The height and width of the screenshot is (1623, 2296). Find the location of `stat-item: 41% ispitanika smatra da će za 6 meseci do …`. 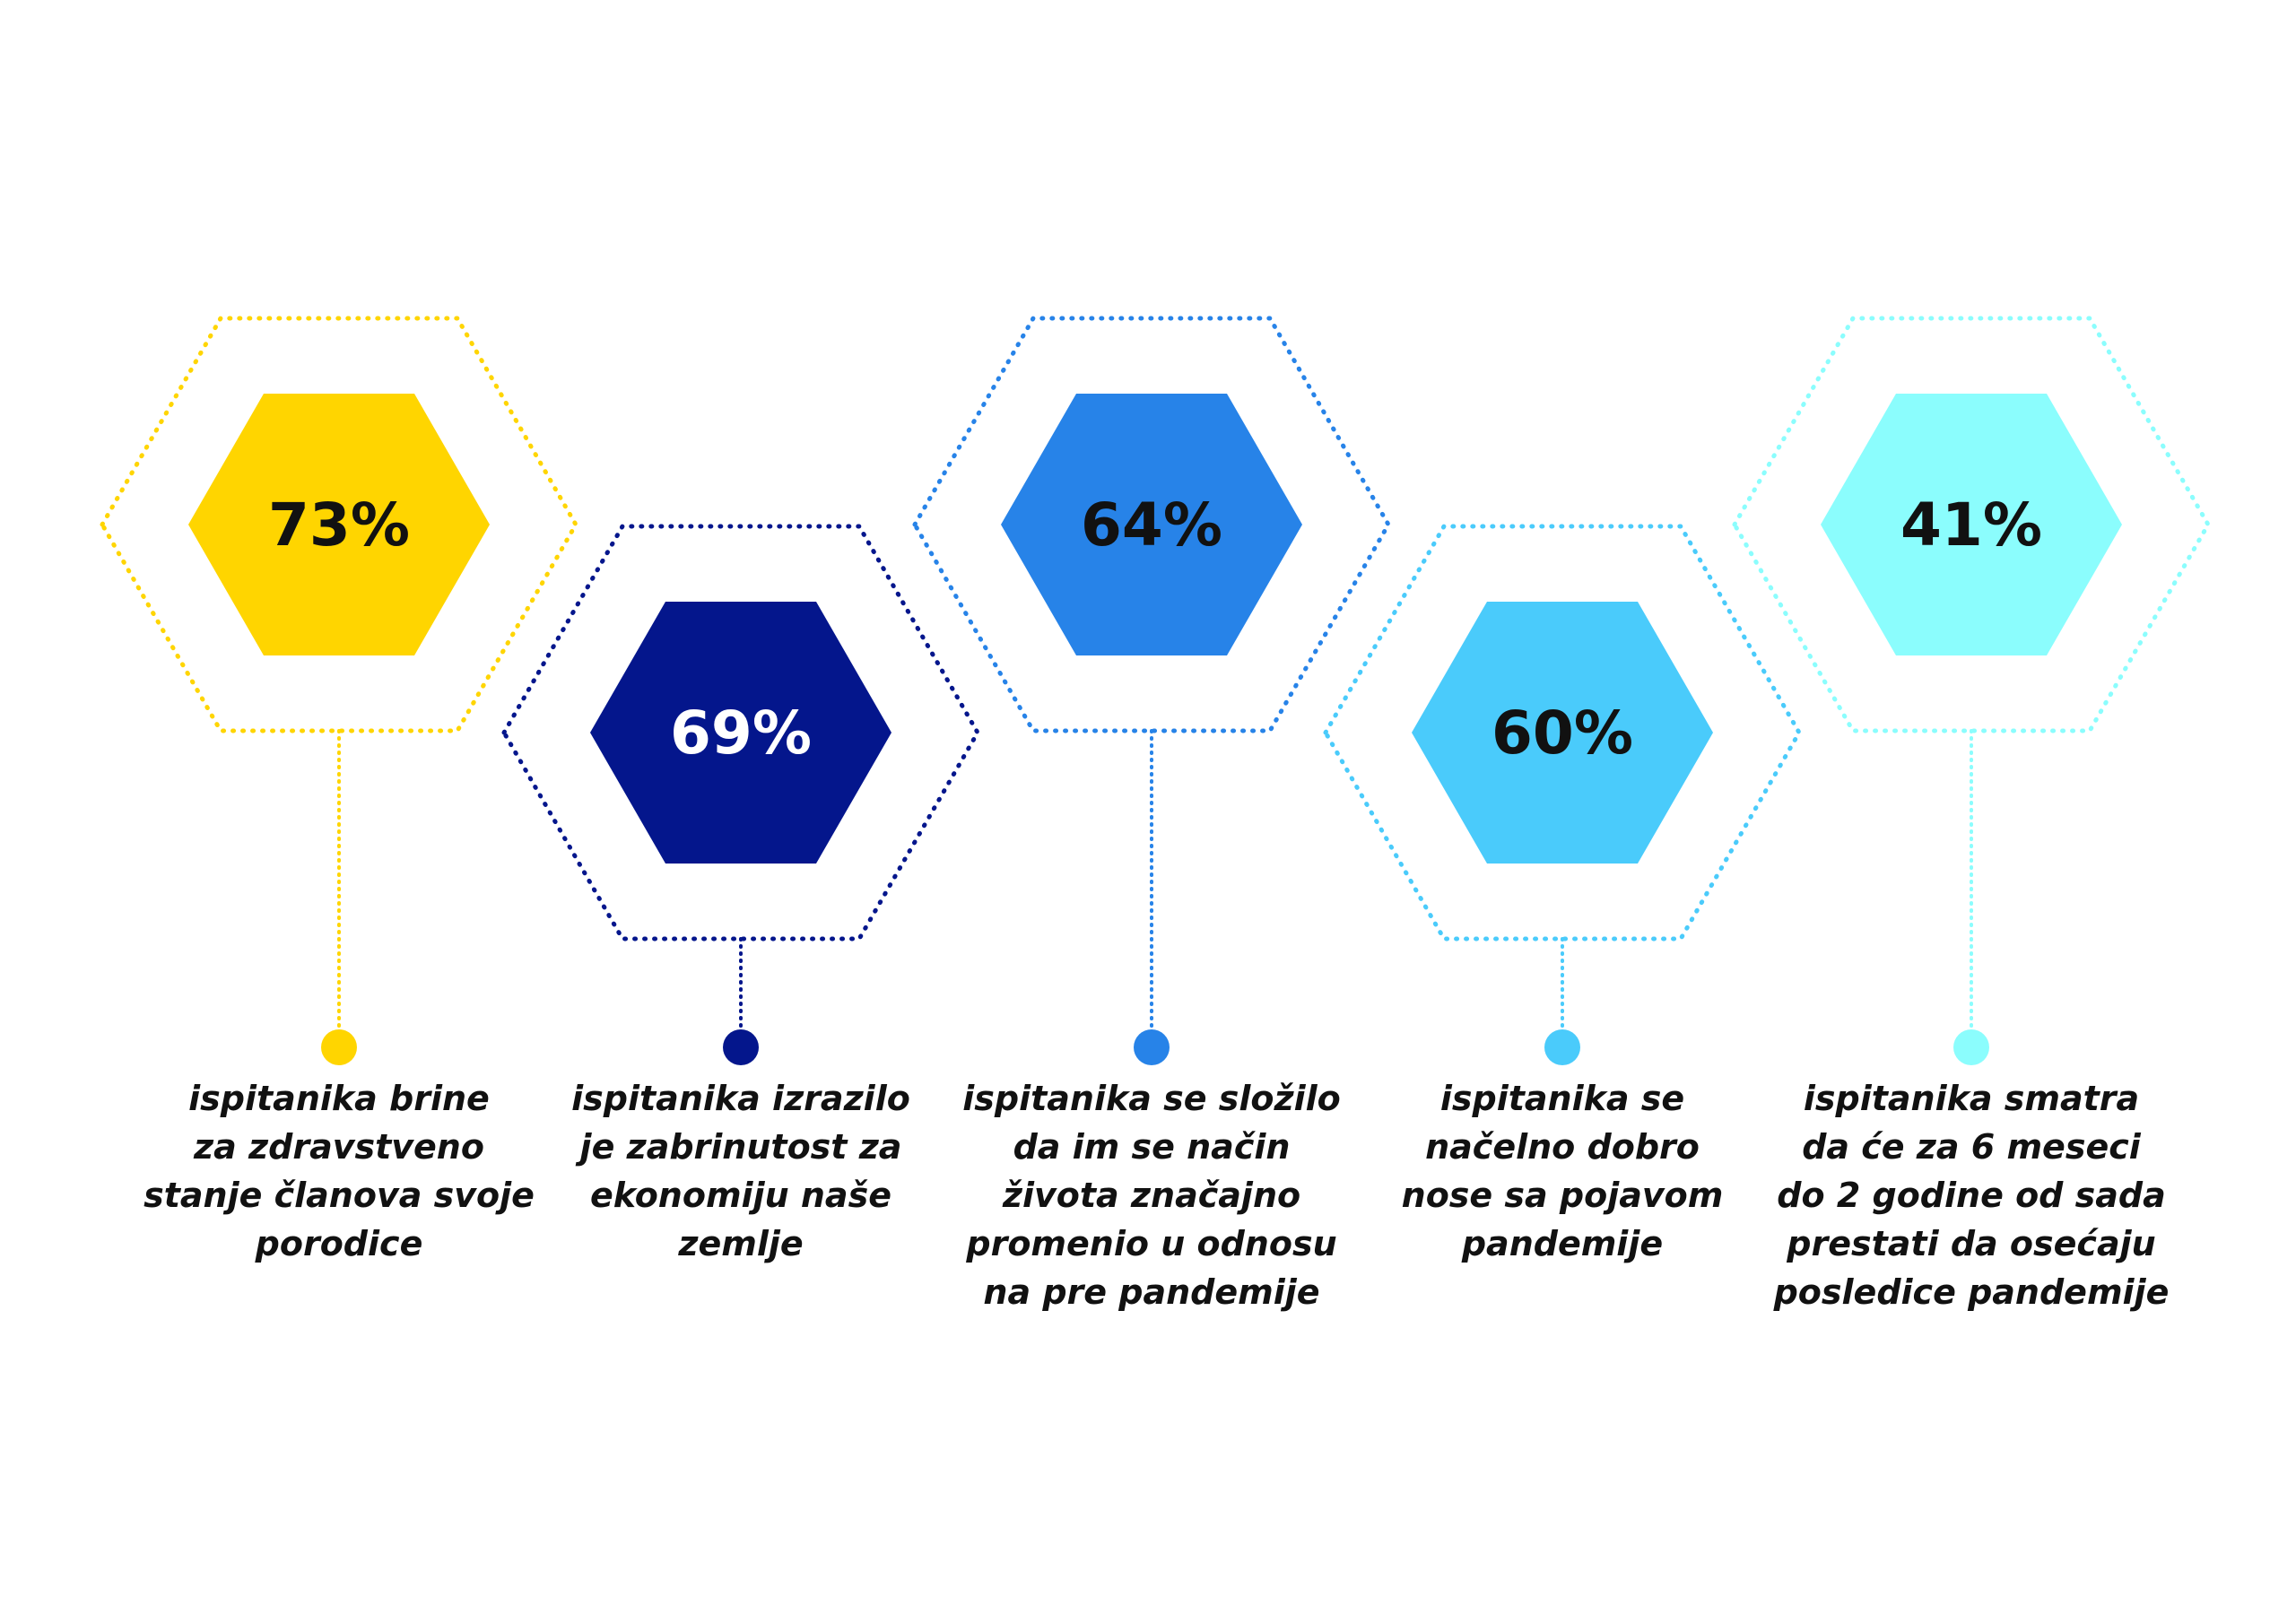

stat-item: 41% ispitanika smatra da će za 6 meseci do … is located at coordinates (1971, 814).